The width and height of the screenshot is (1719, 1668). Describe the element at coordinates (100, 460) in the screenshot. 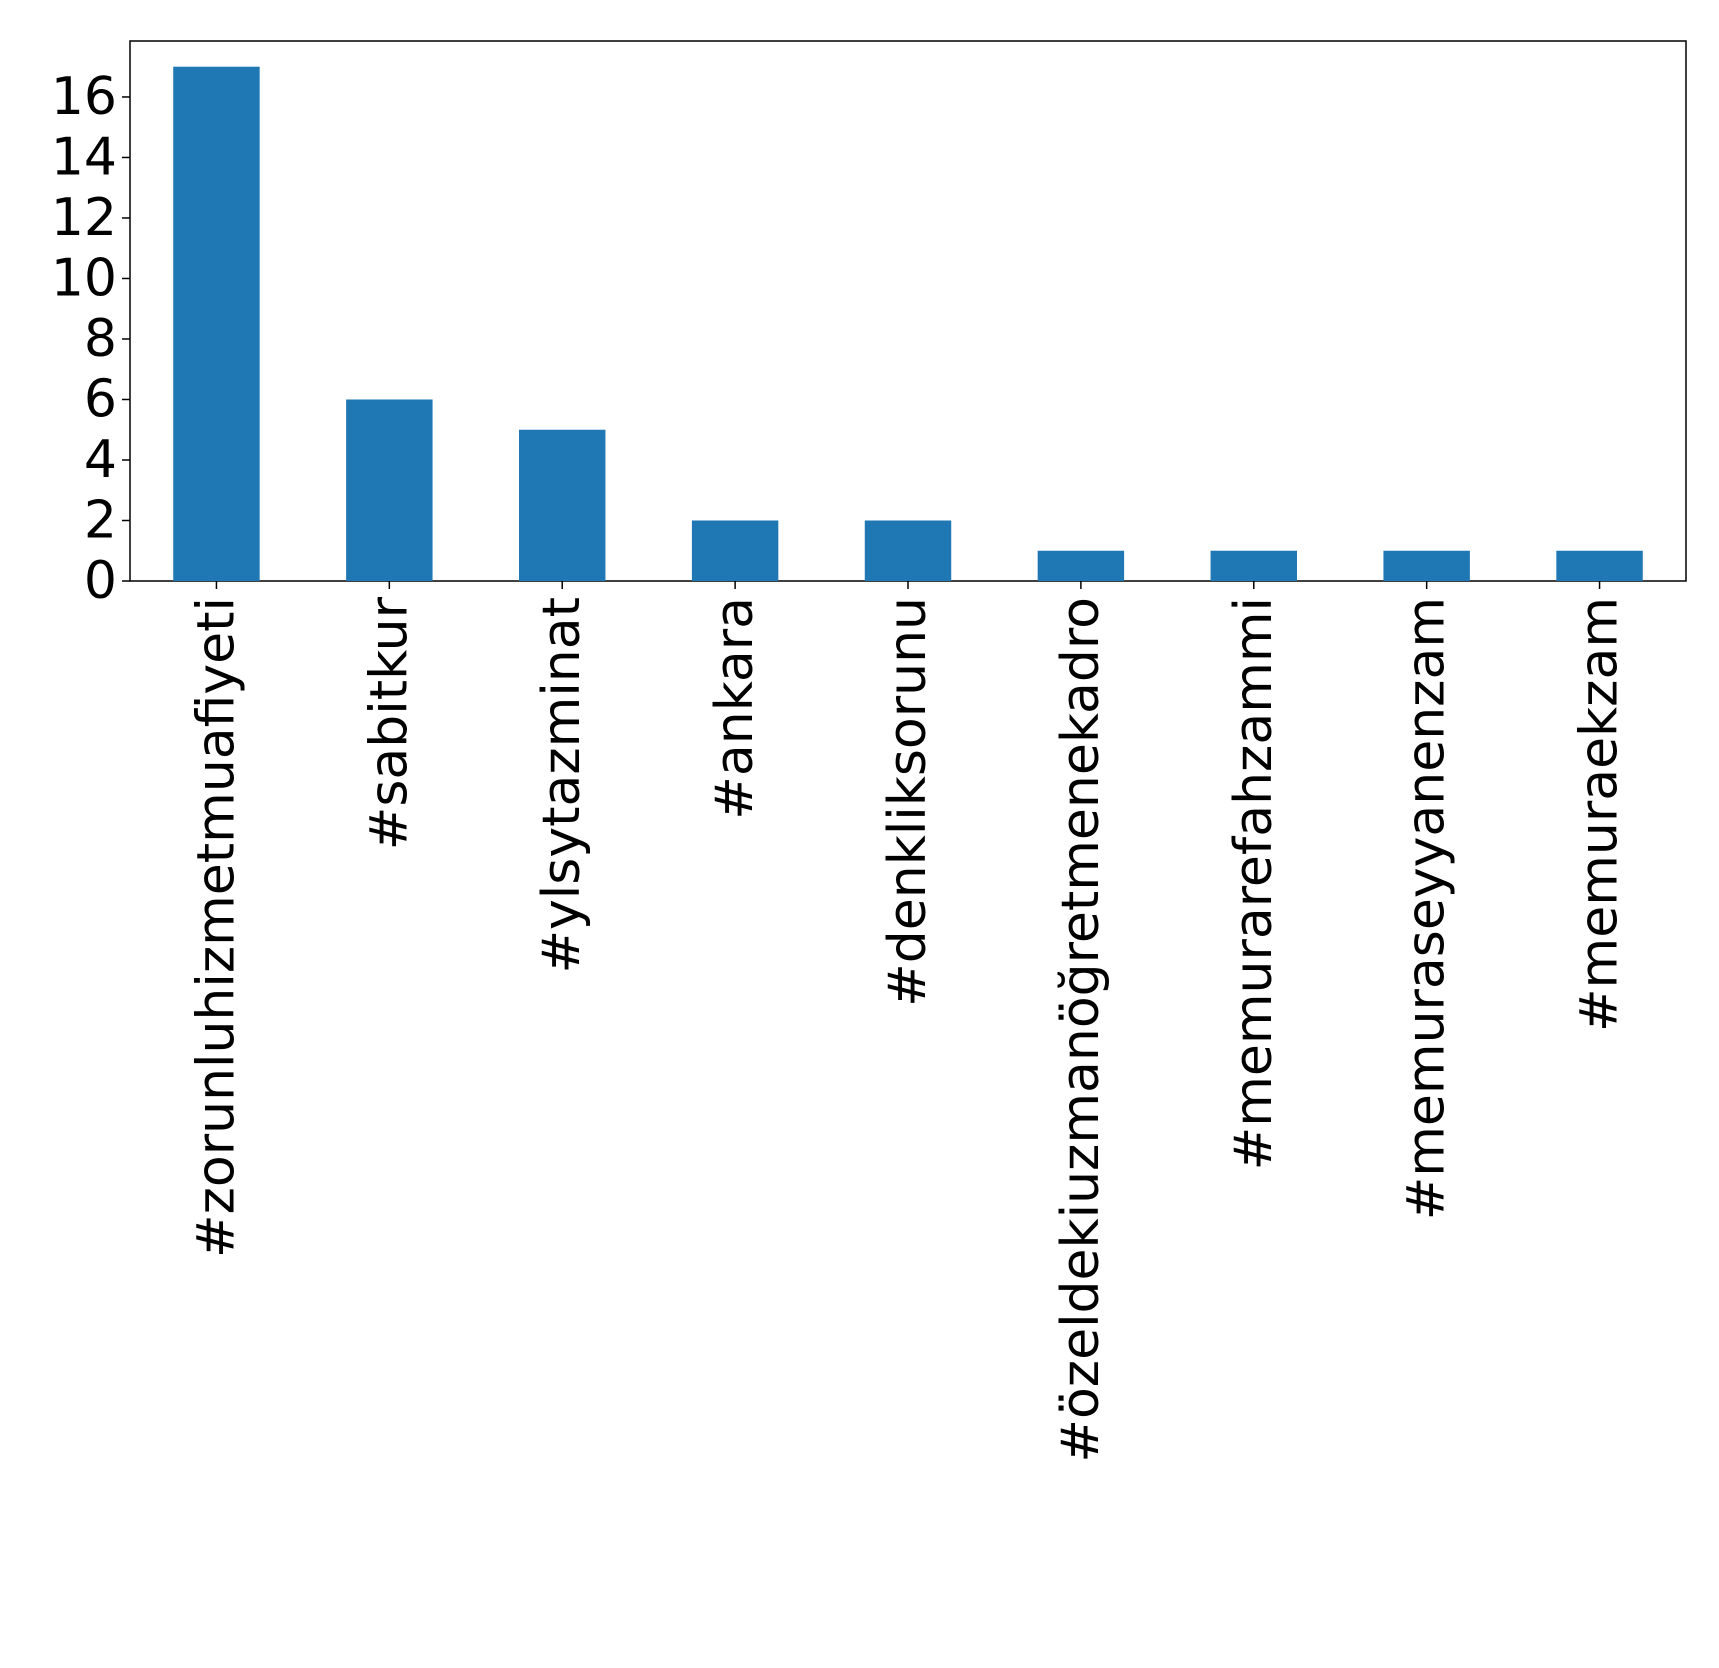

I see `y-tick-label-2: 4` at that location.